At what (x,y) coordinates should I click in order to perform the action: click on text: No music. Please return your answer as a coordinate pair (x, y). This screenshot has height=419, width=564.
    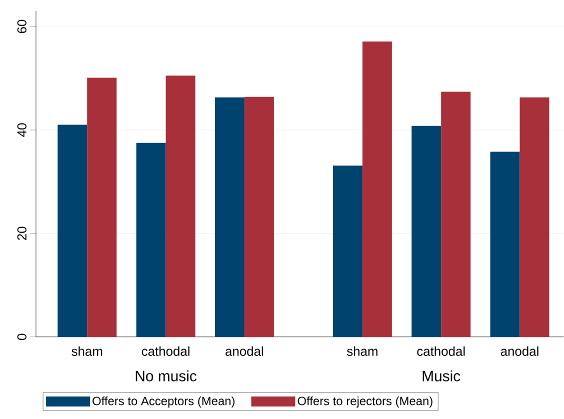
    Looking at the image, I should click on (166, 376).